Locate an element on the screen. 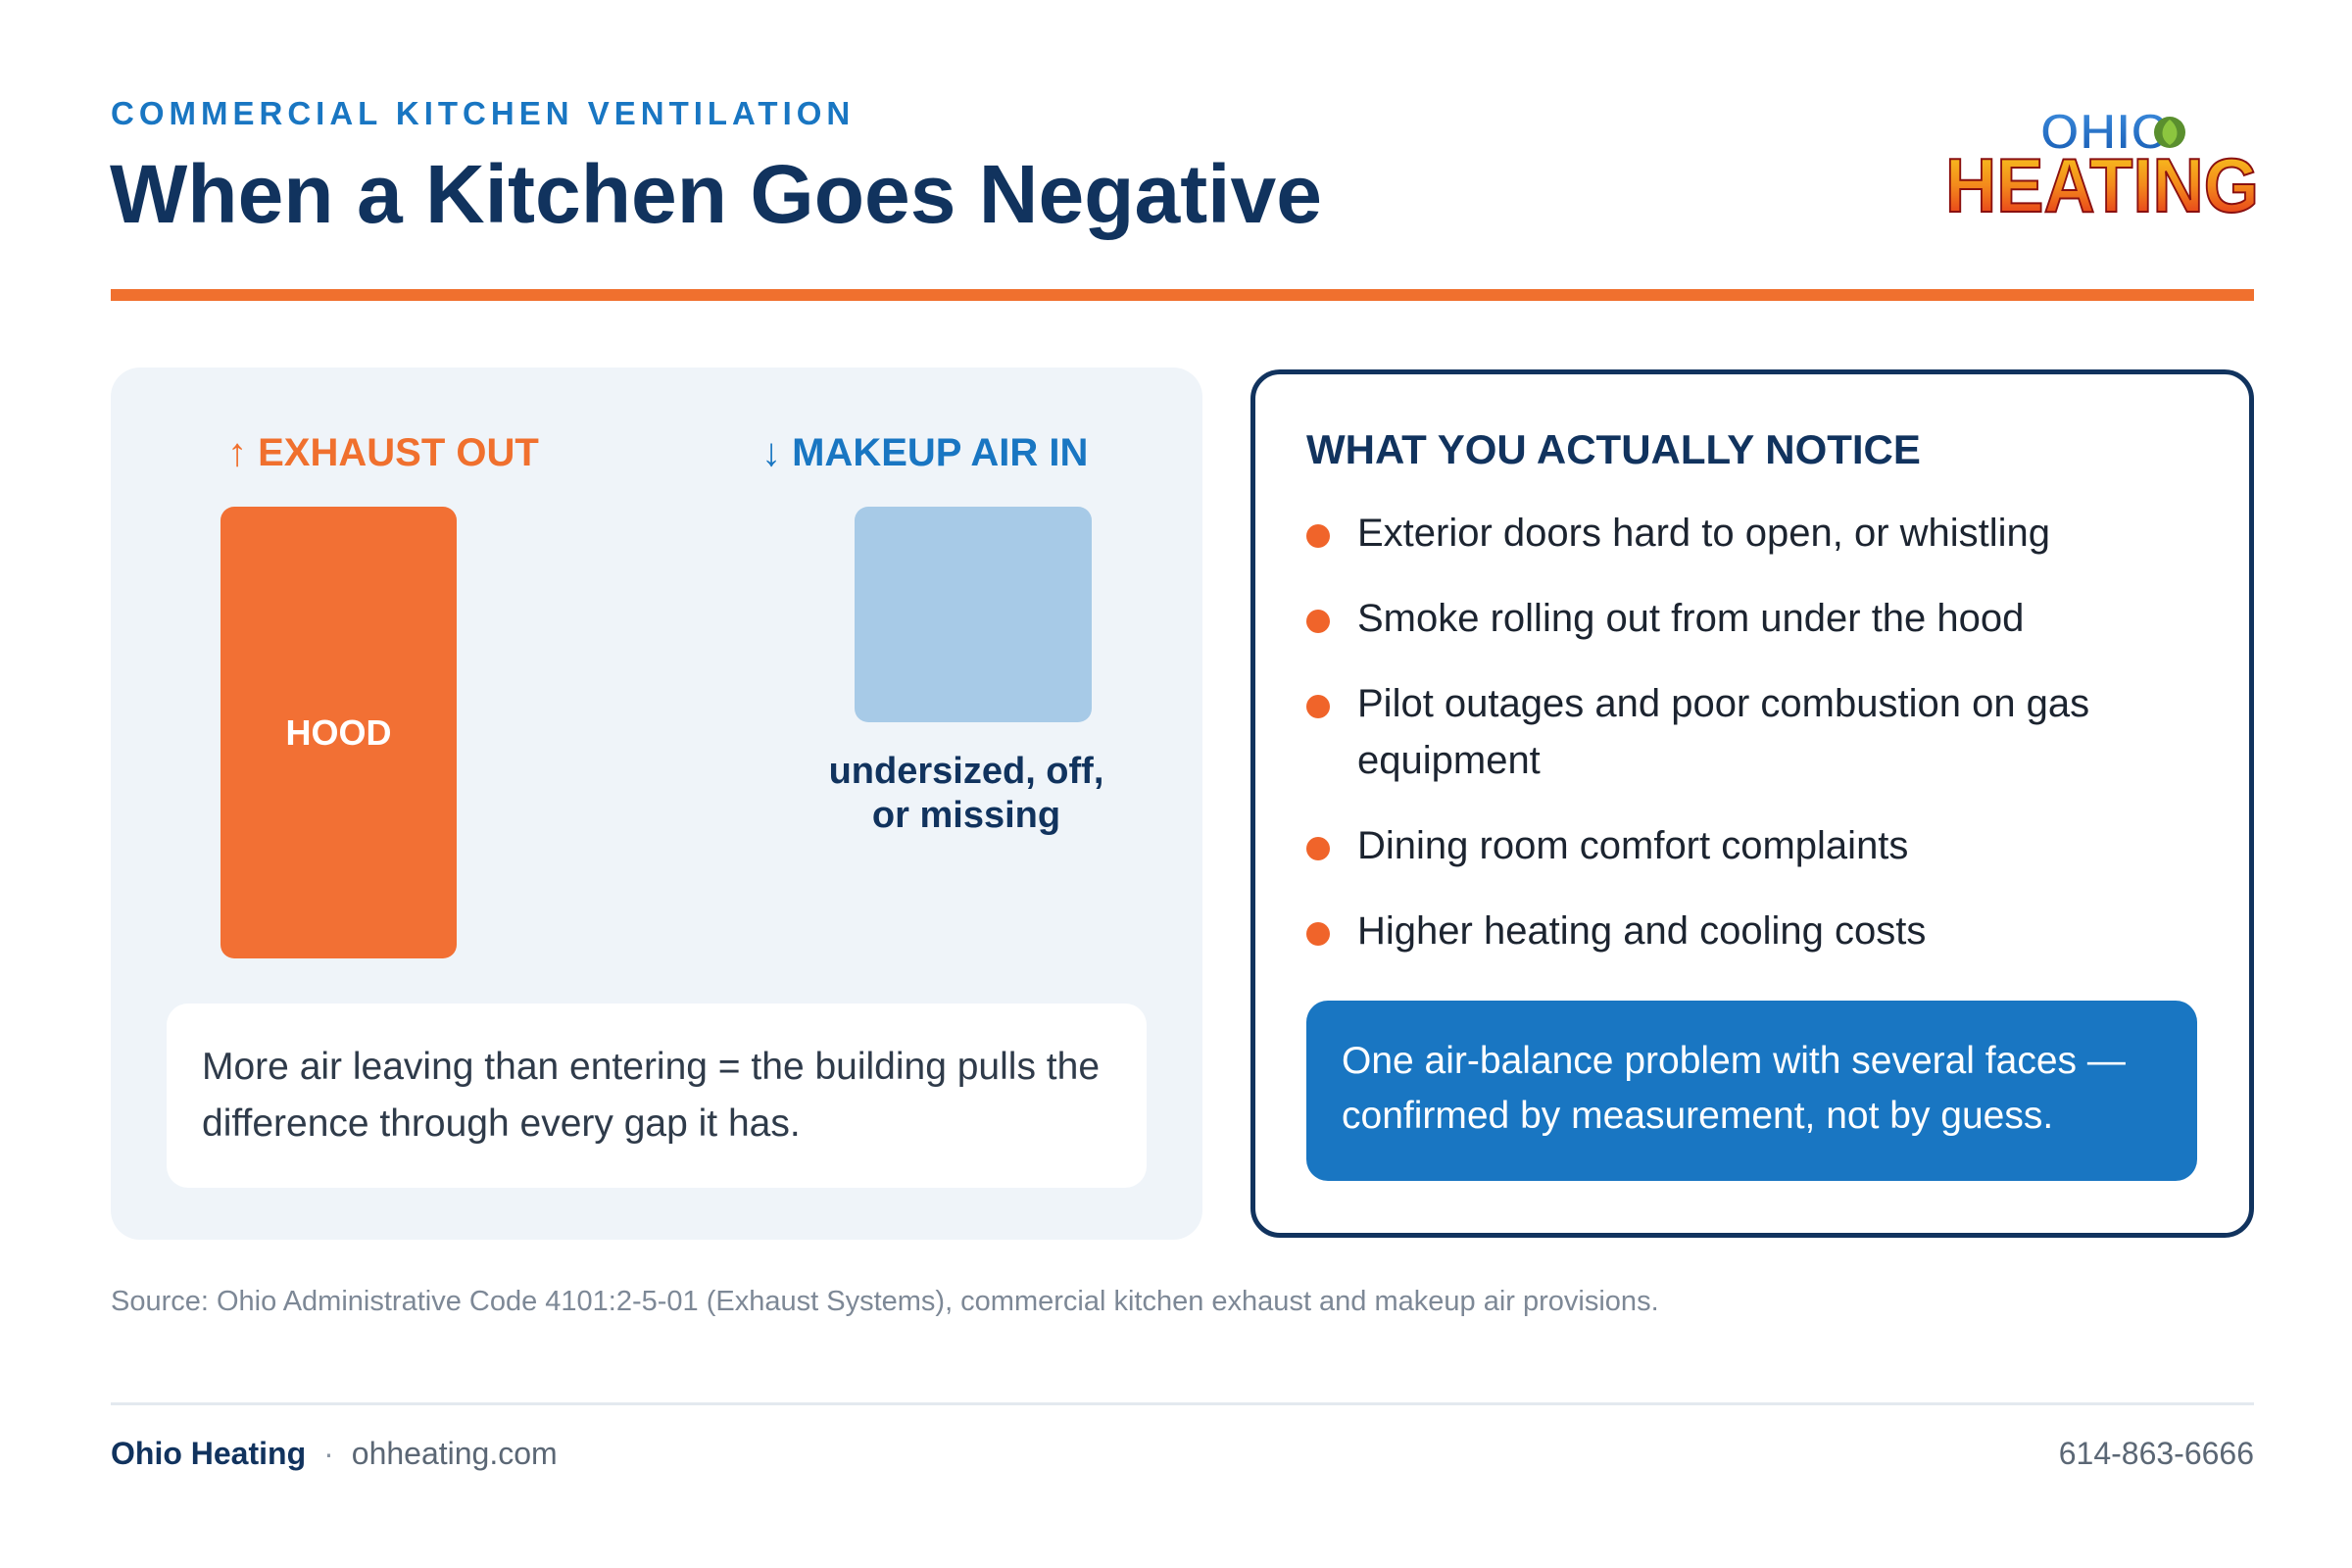  symptoms-heading: WHAT YOU ACTUALLY NOTICE is located at coordinates (1613, 449).